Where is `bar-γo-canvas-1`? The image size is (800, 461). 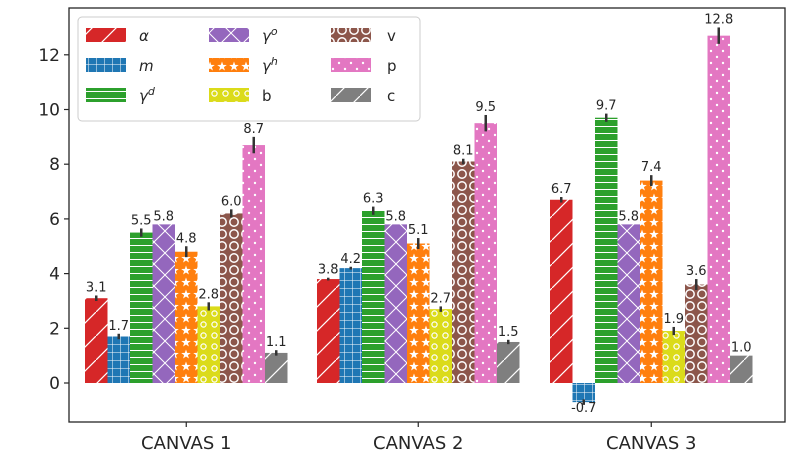
bar-γo-canvas-1 is located at coordinates (163, 303).